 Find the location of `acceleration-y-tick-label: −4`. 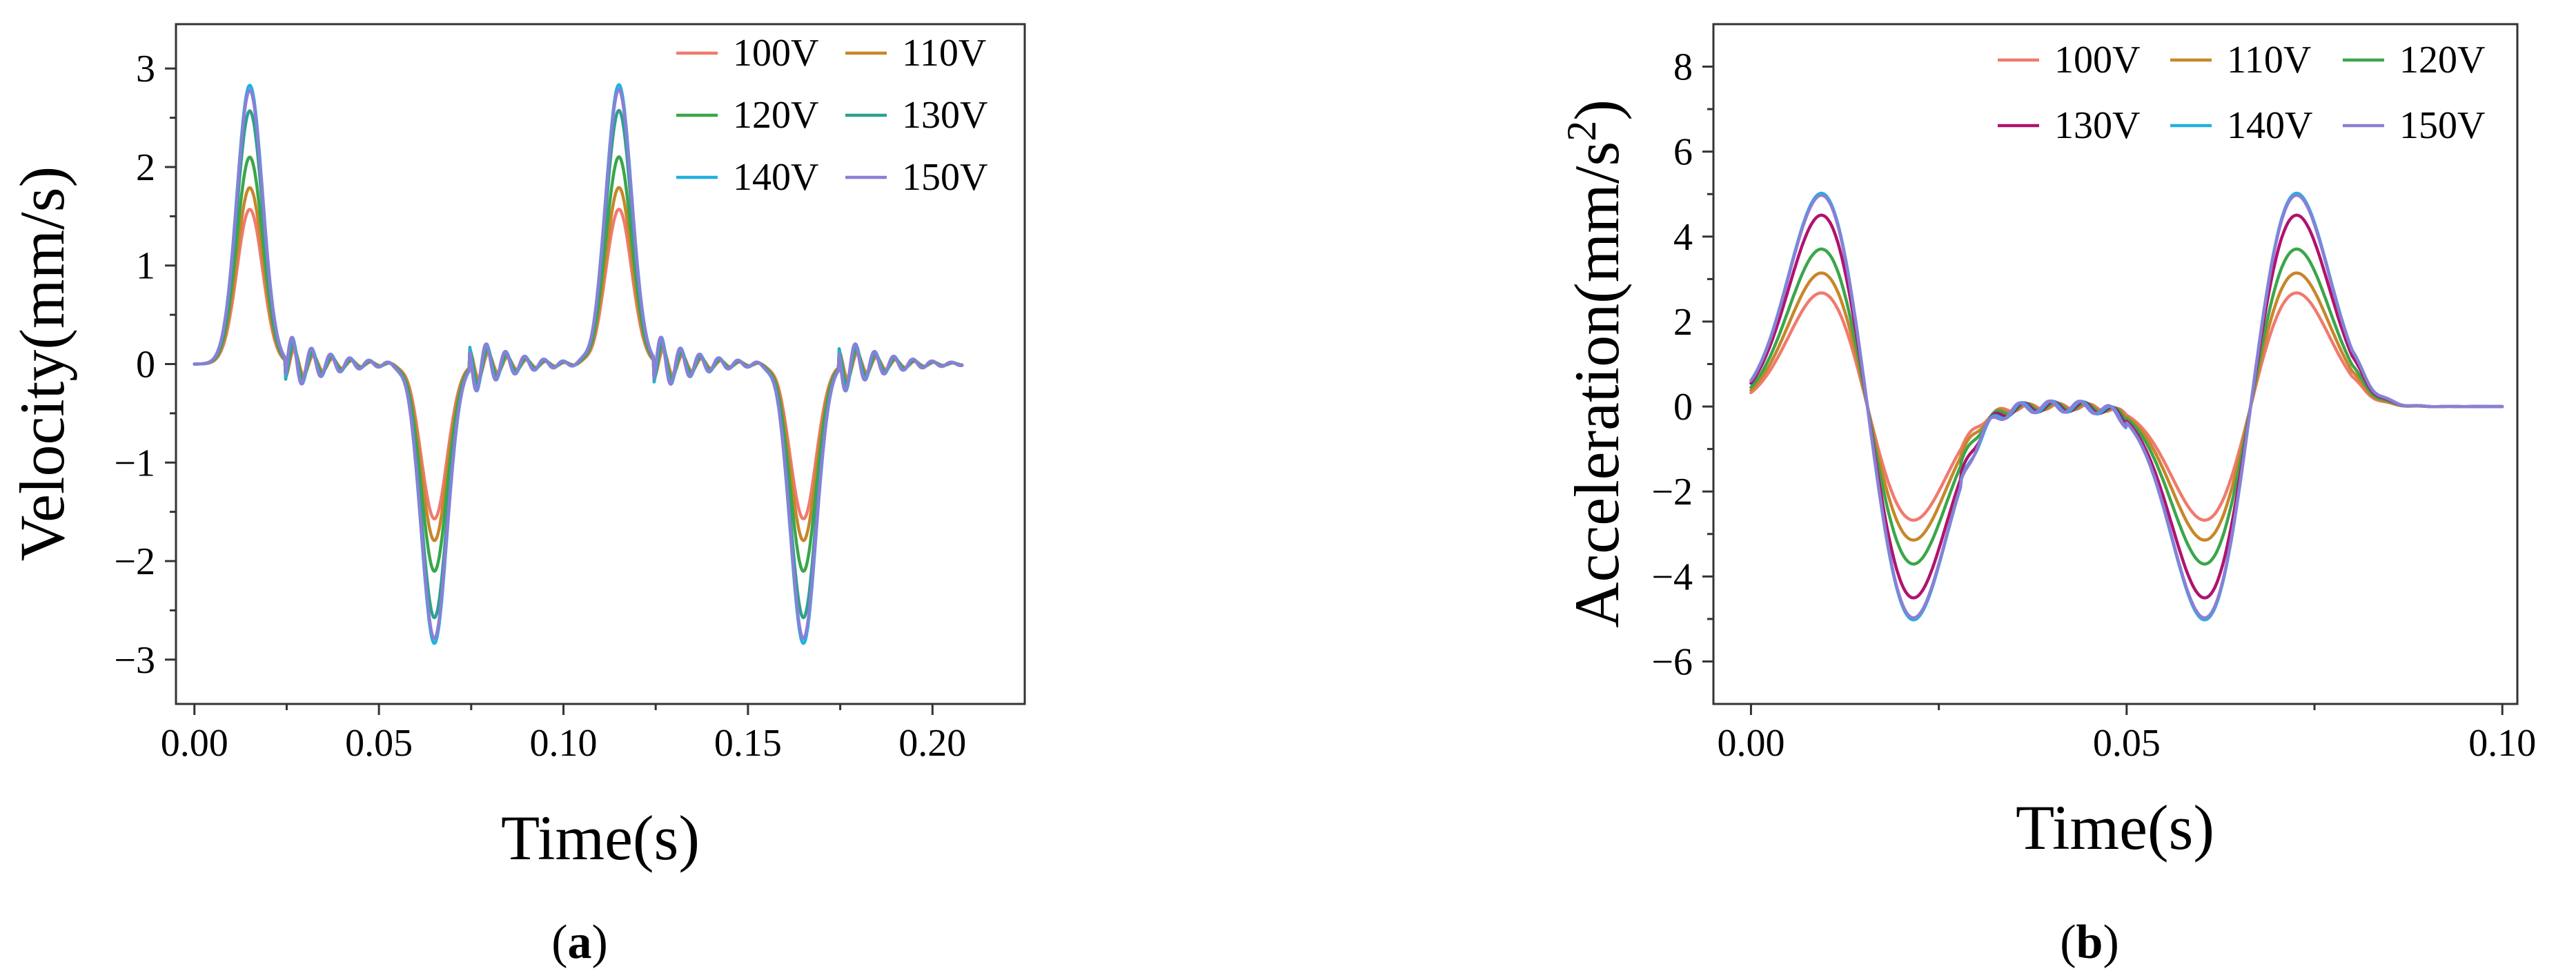

acceleration-y-tick-label: −4 is located at coordinates (1672, 577).